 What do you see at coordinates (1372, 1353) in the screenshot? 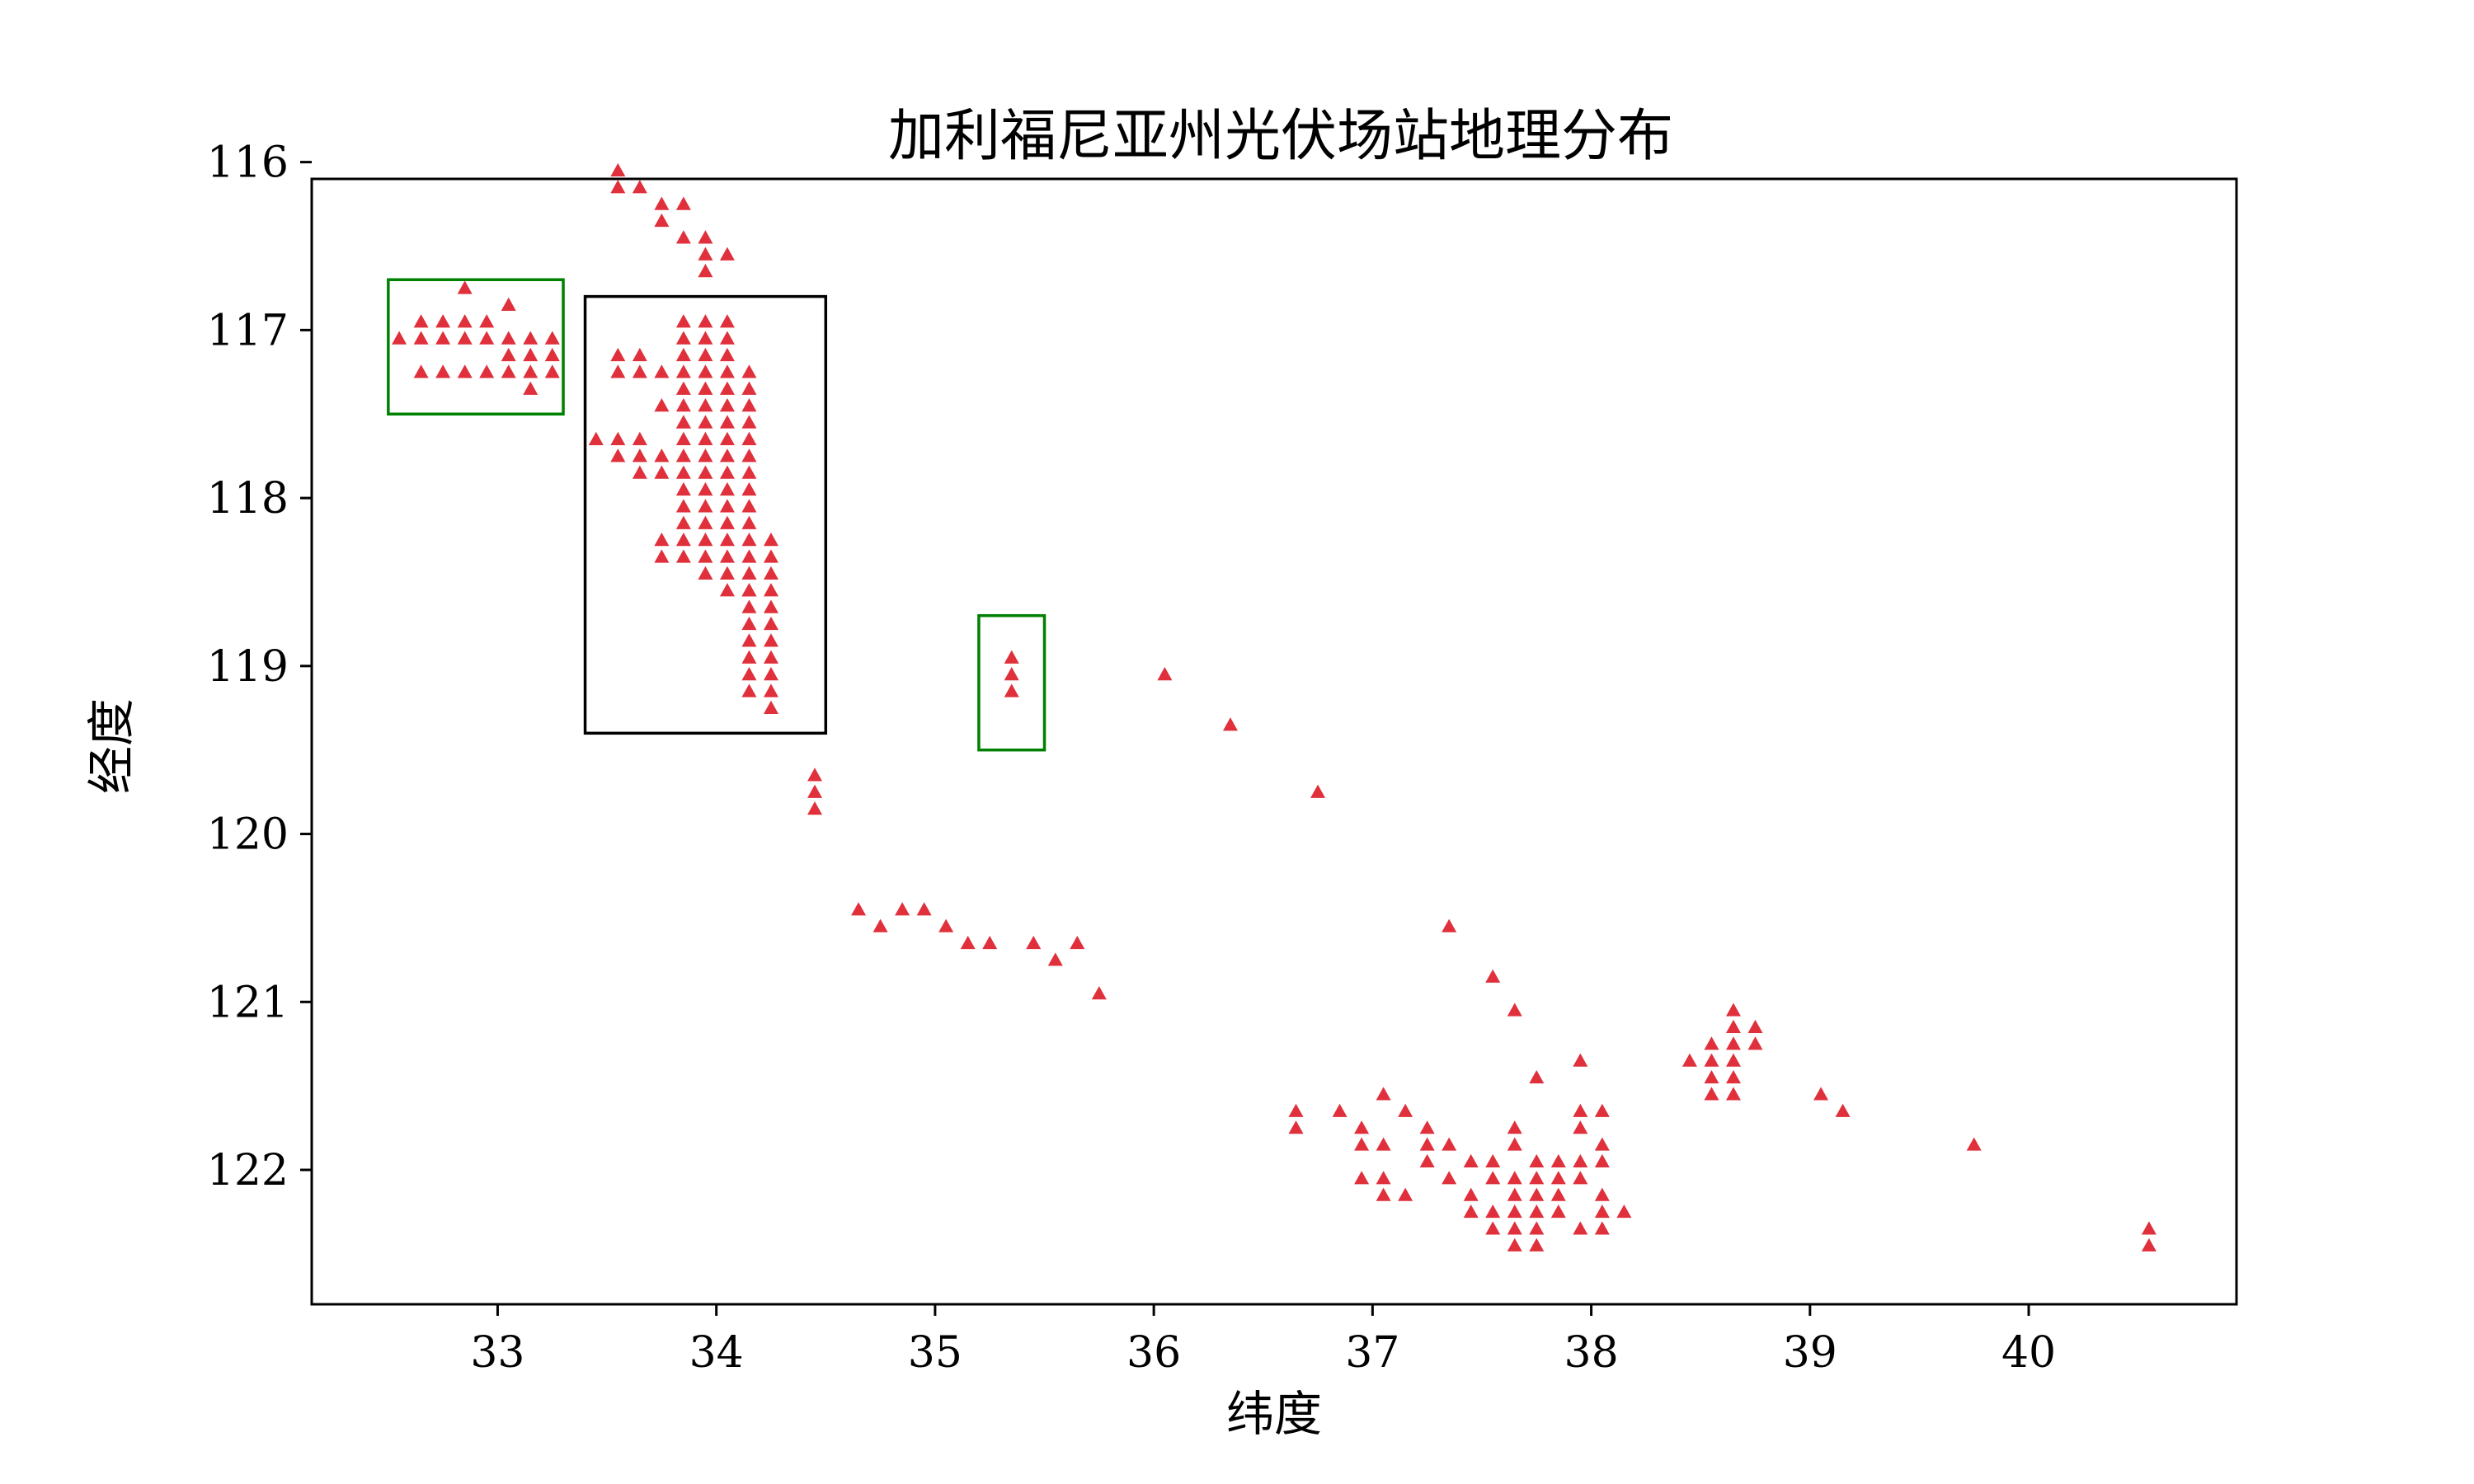
I see `x-tick-label: 37` at bounding box center [1372, 1353].